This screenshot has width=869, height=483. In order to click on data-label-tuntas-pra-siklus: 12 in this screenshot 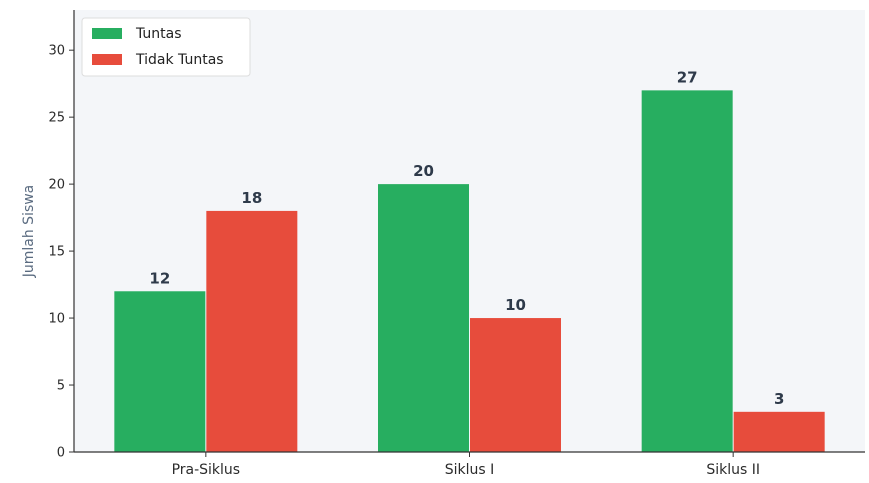, I will do `click(159, 278)`.